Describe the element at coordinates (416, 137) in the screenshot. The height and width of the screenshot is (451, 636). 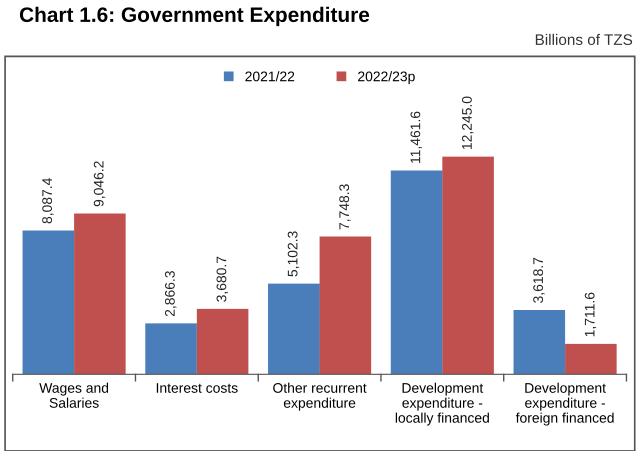
I see `data-label: 11,461.6` at that location.